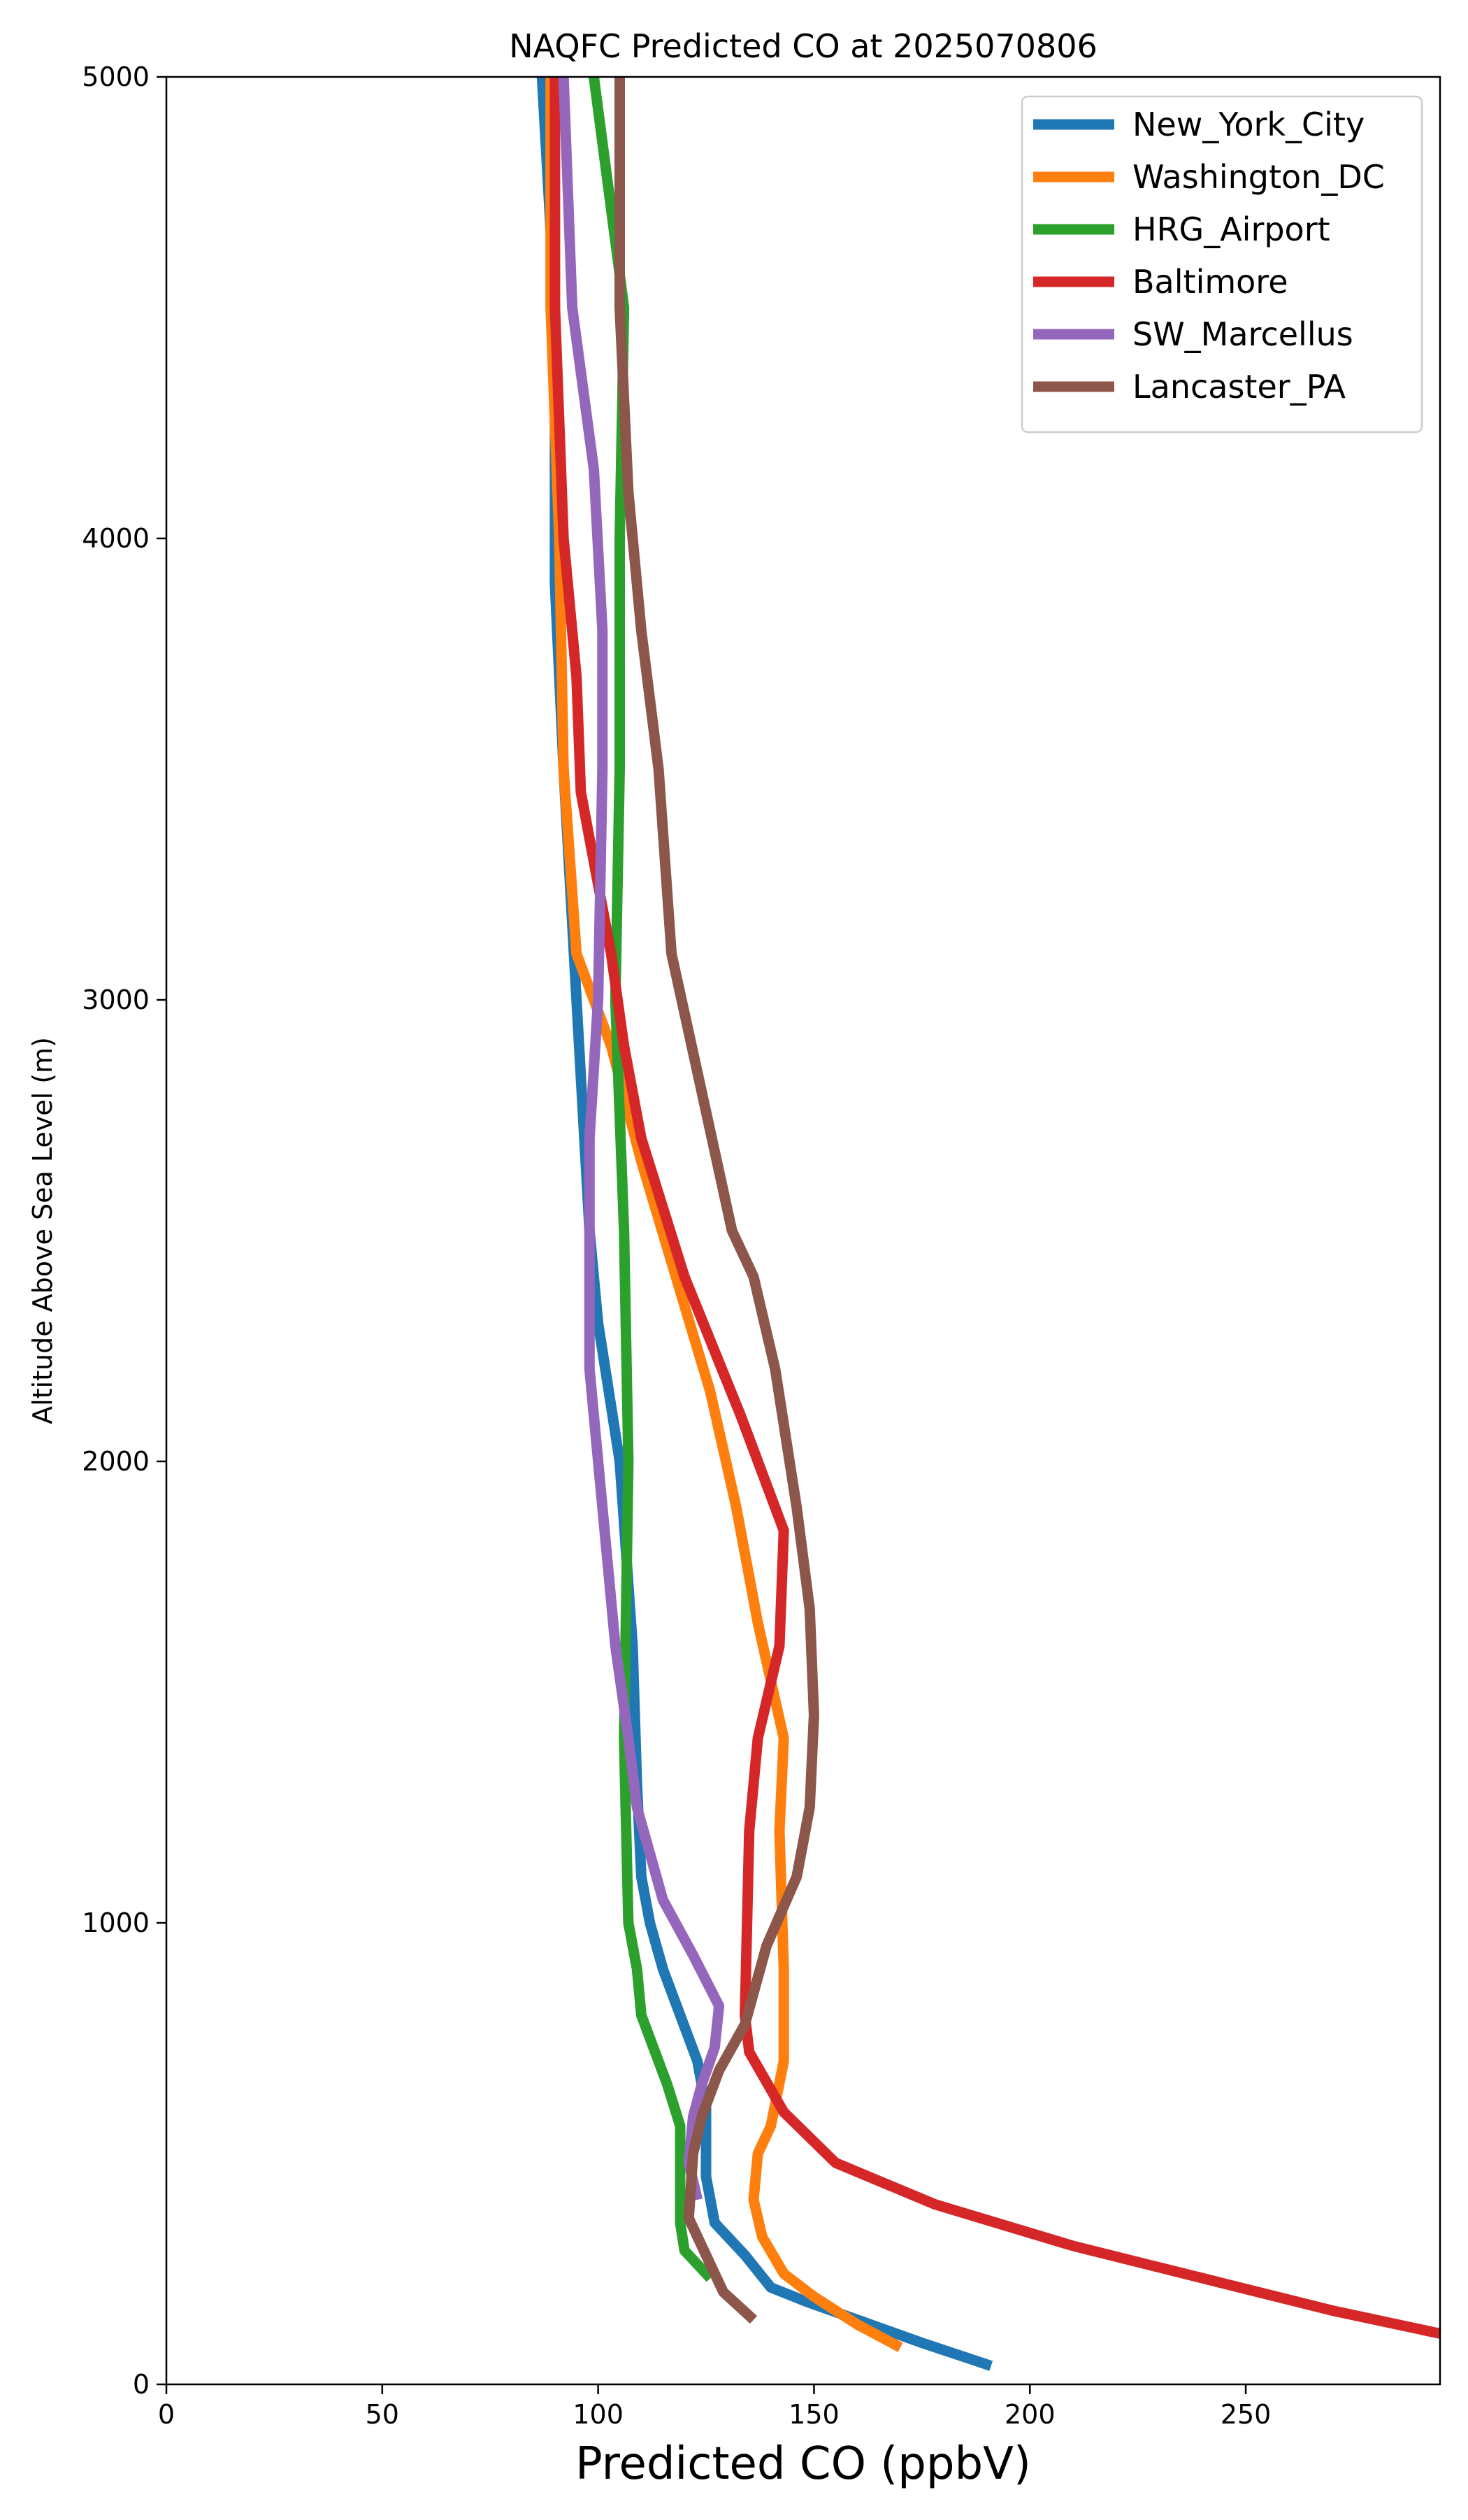 The image size is (1468, 2520). What do you see at coordinates (141, 2384) in the screenshot?
I see `y-tick-label: 0` at bounding box center [141, 2384].